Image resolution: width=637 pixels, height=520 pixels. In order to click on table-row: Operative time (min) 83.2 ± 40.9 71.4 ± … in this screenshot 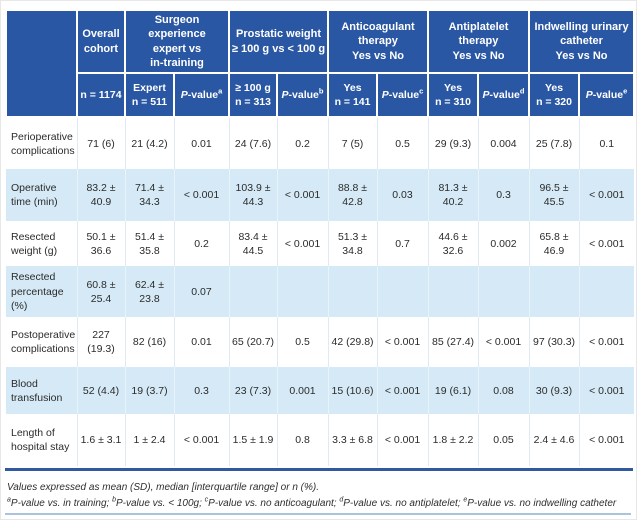, I will do `click(320, 195)`.